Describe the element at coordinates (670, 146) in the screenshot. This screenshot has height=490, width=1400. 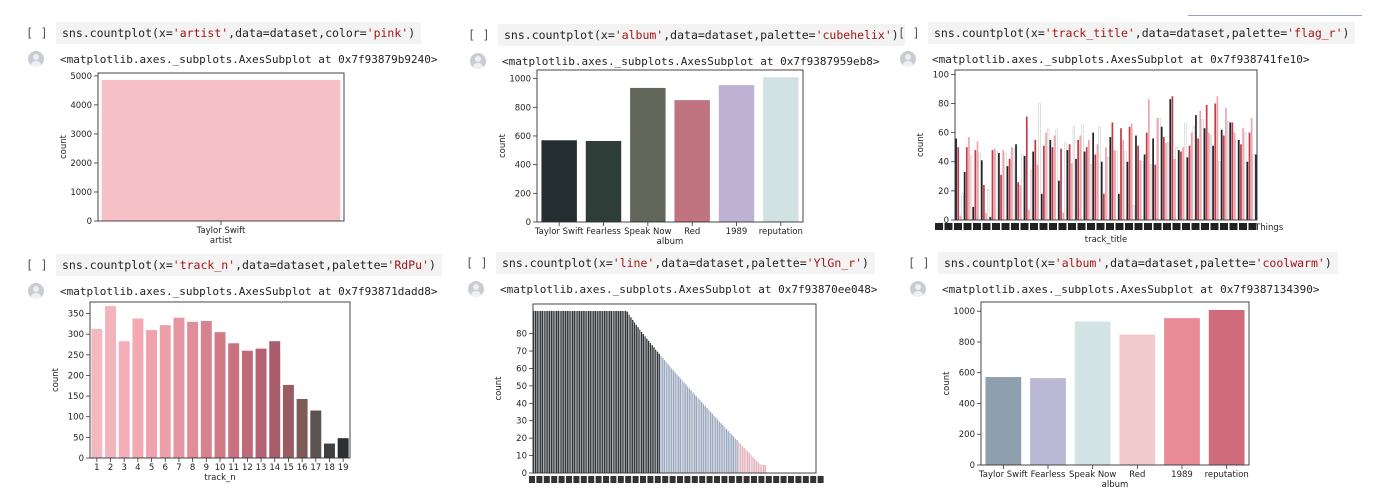
I see `axes-frame` at that location.